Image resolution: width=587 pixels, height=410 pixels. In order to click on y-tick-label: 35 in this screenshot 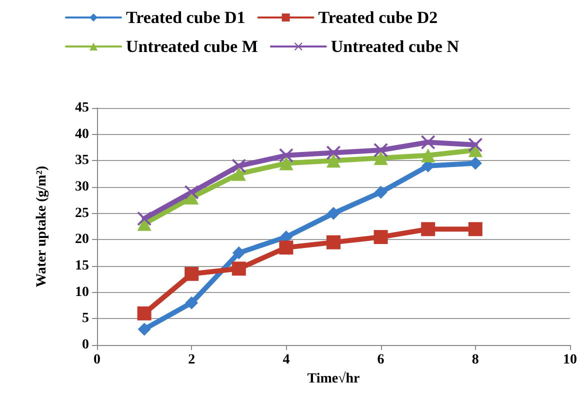, I will do `click(82, 160)`.